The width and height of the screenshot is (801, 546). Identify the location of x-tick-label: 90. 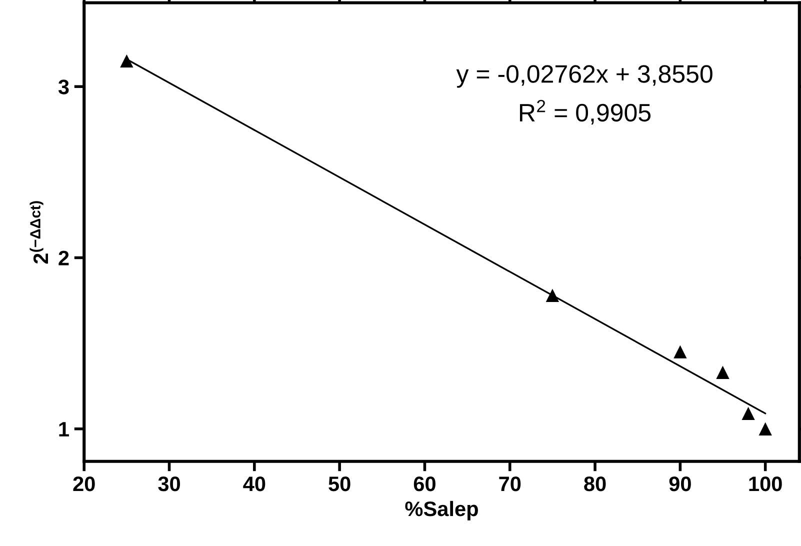
(680, 484).